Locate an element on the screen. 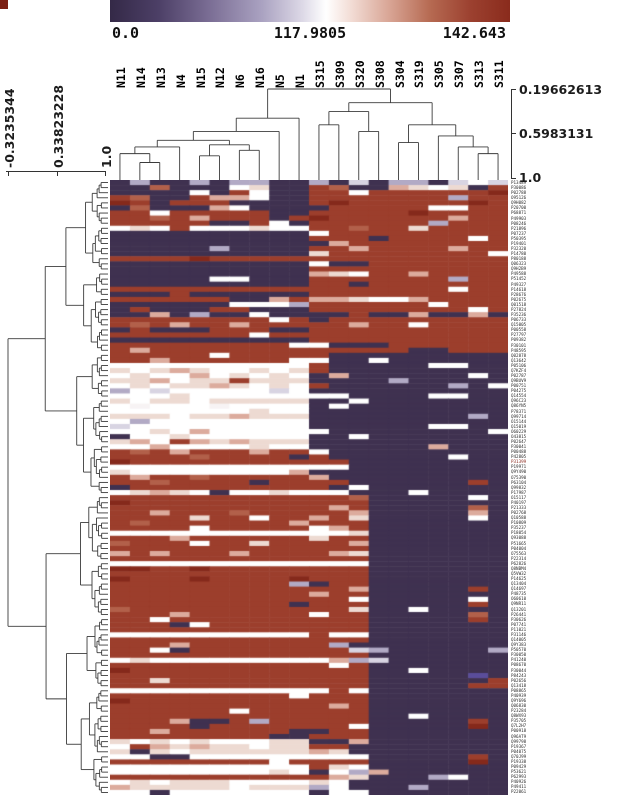  row-label-P20700: P20700 is located at coordinates (519, 208).